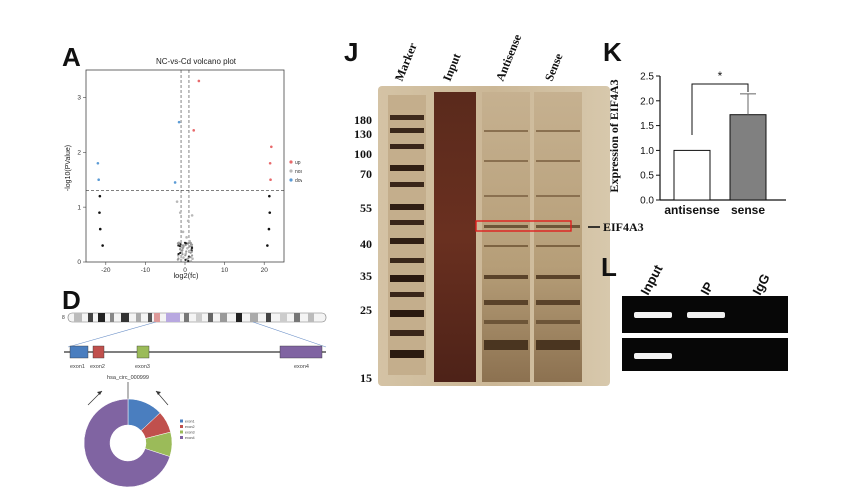 Image resolution: width=847 pixels, height=501 pixels. Describe the element at coordinates (301, 367) in the screenshot. I see `exon4-label: exon4` at that location.